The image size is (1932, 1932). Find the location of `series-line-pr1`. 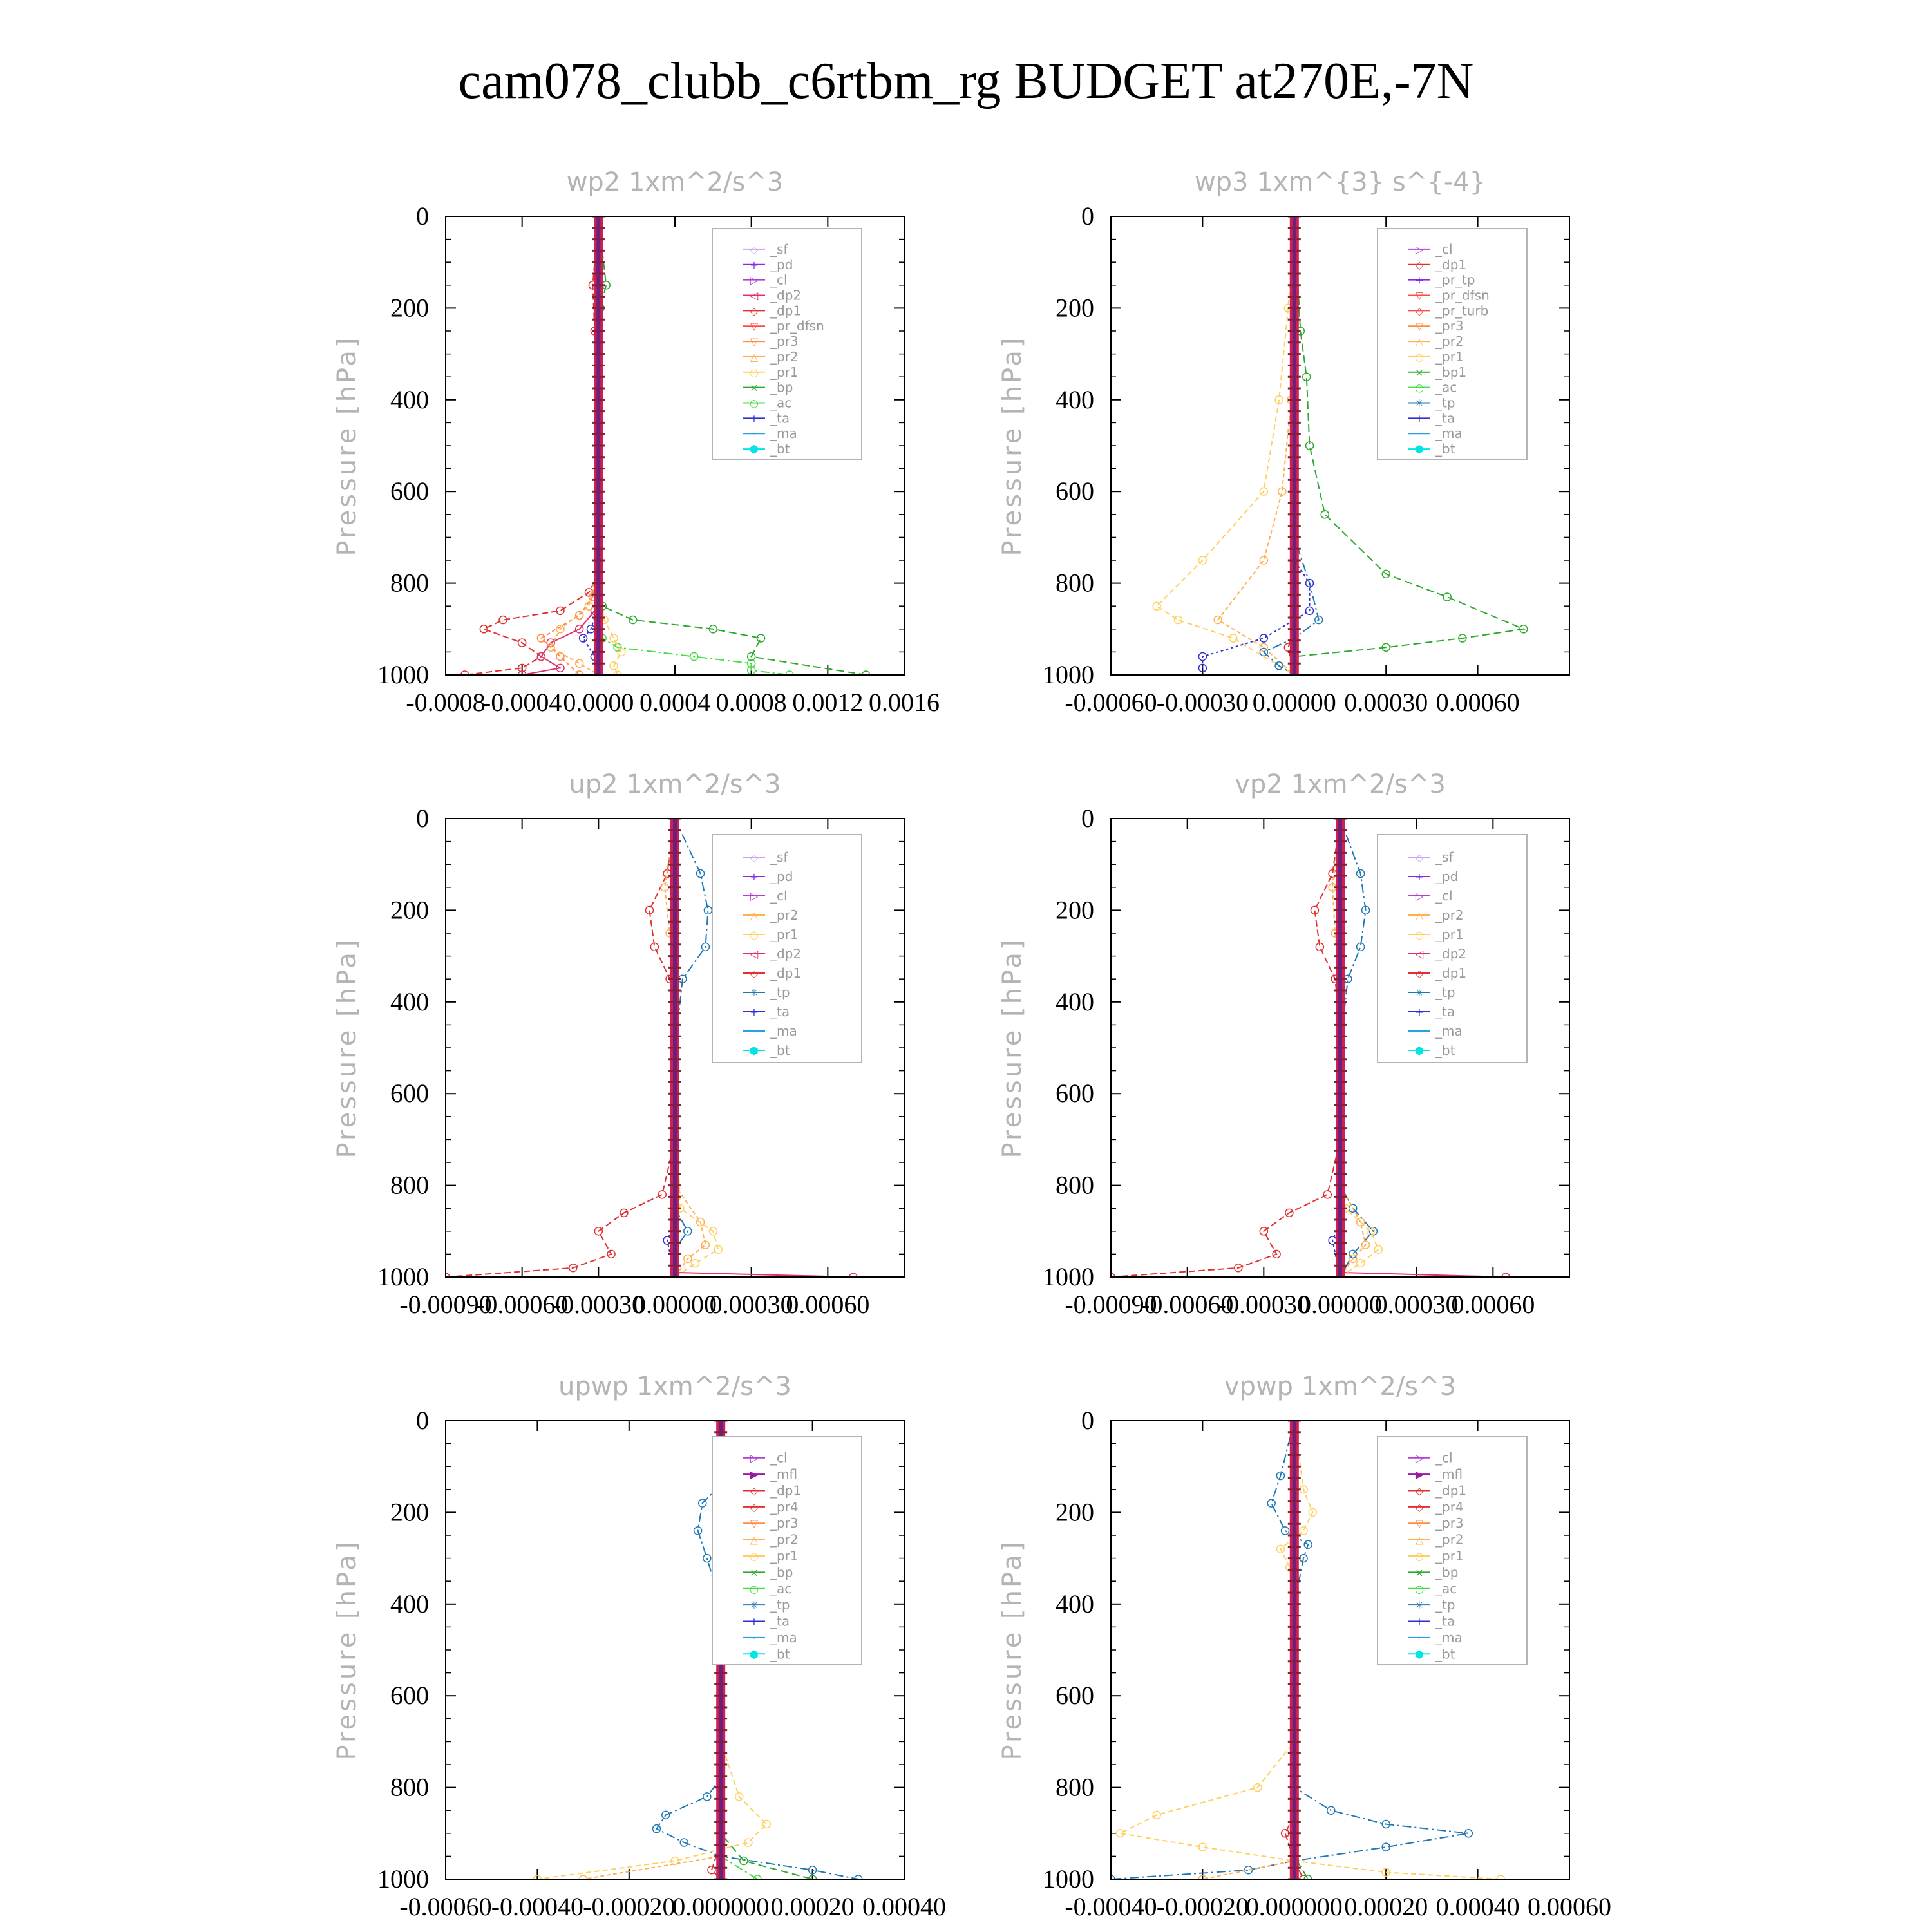

series-line-pr1 is located at coordinates (610, 446).